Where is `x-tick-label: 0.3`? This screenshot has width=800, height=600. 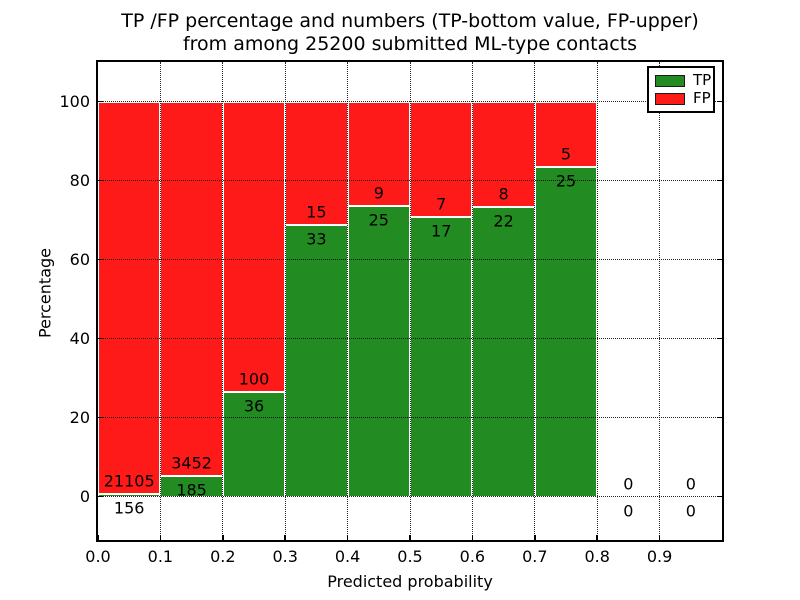 x-tick-label: 0.3 is located at coordinates (285, 556).